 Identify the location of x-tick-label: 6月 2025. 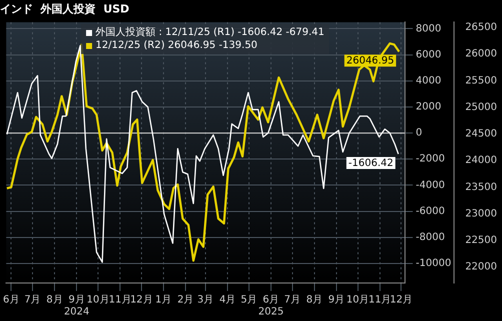
(271, 306).